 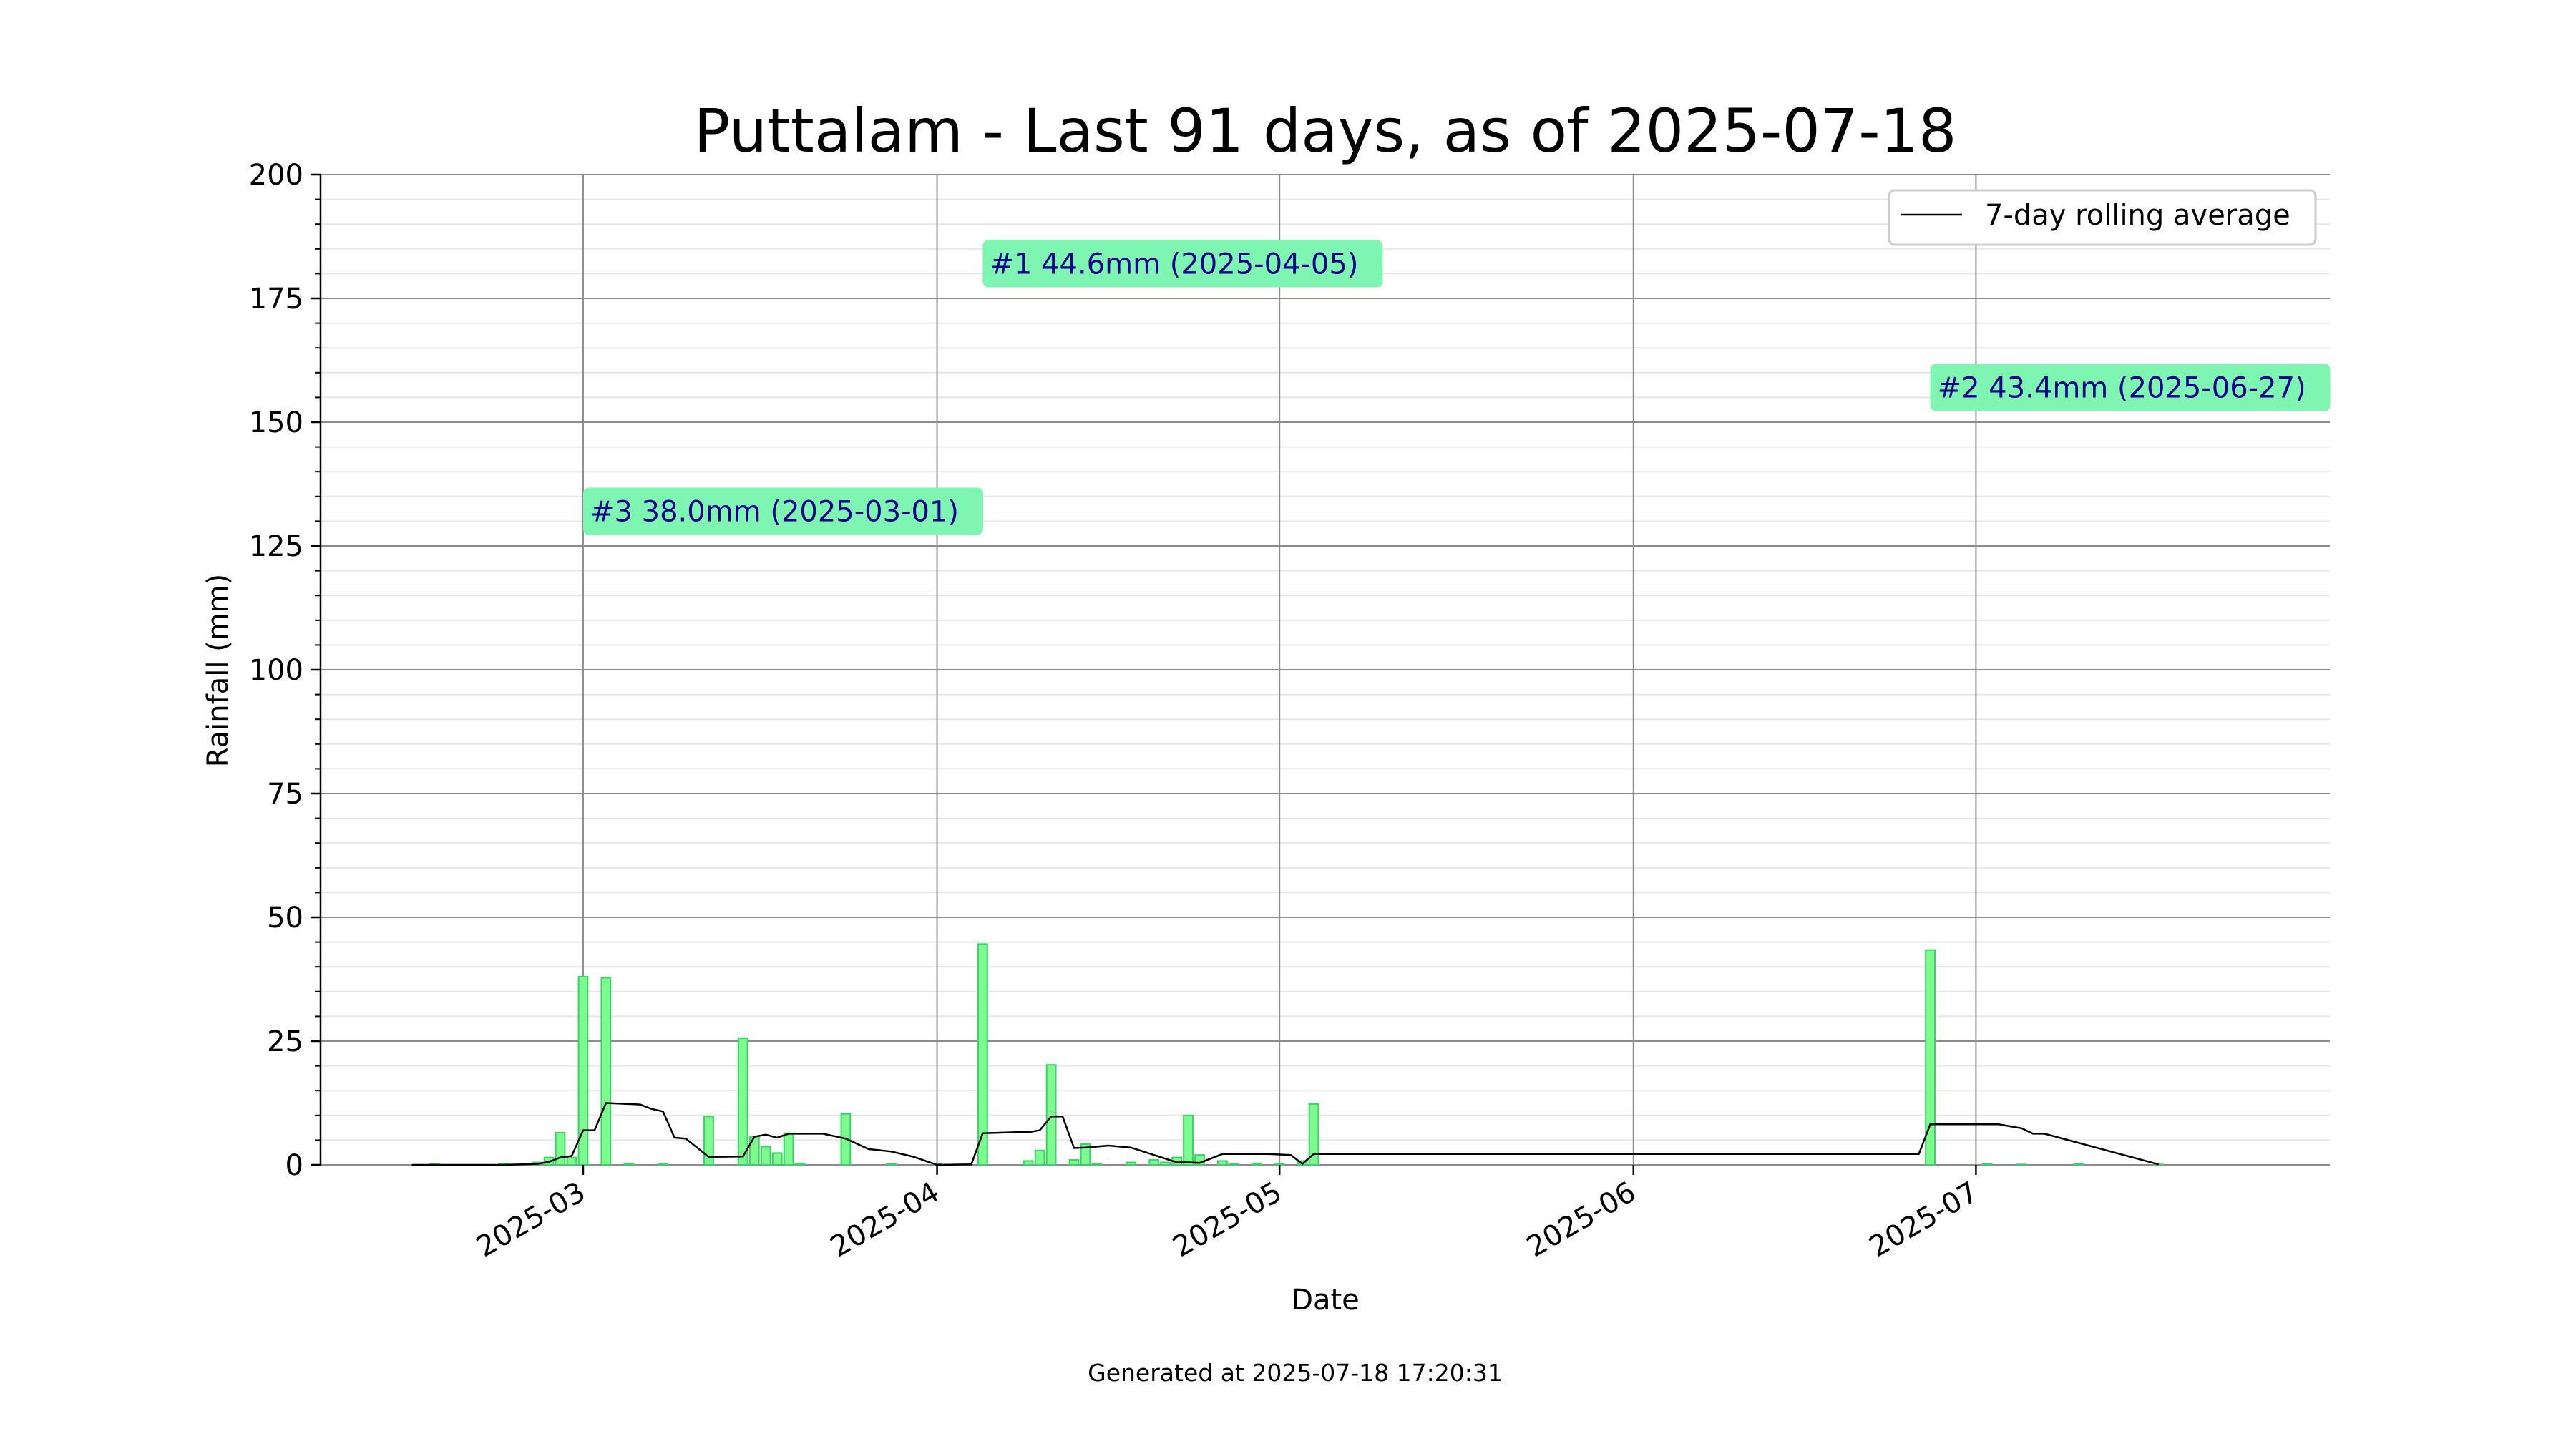 I want to click on rolling-average-line-group, so click(x=1285, y=1134).